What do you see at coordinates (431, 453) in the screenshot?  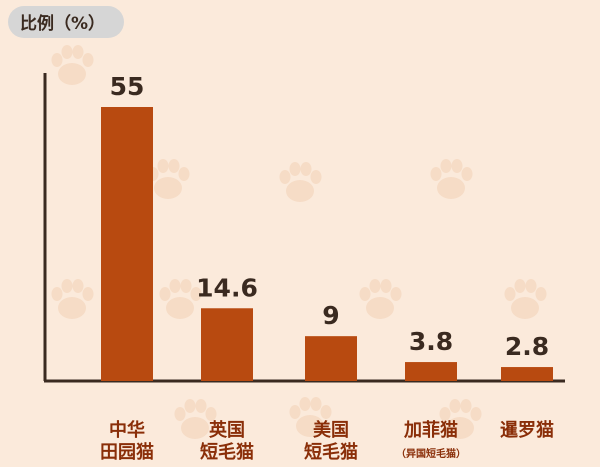 I see `category-sublabel: （异国短毛猫）` at bounding box center [431, 453].